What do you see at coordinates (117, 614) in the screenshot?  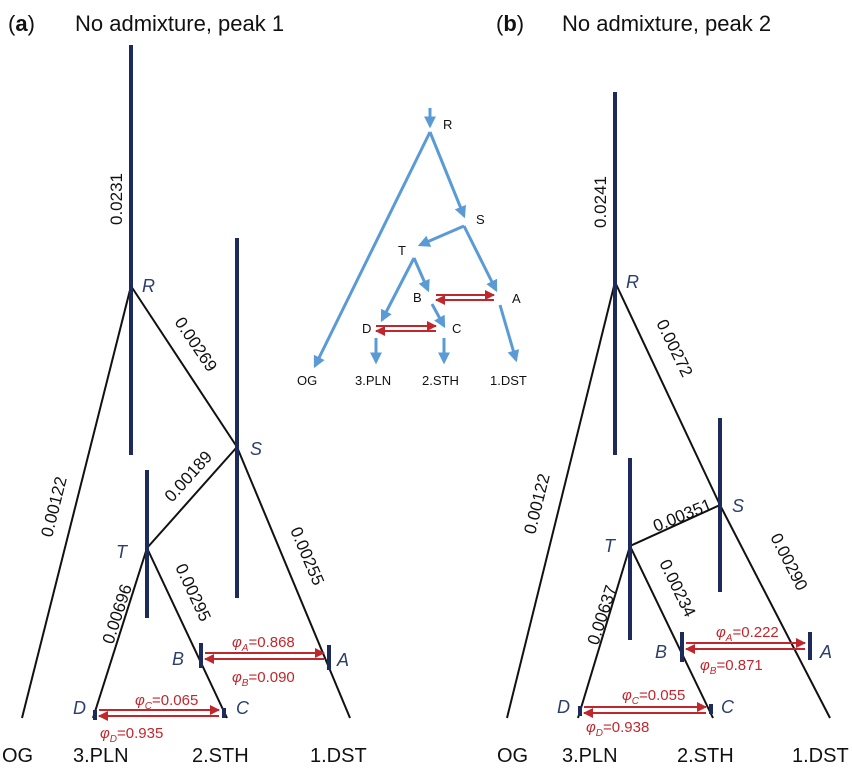 I see `blen-t-d: 0.00696` at bounding box center [117, 614].